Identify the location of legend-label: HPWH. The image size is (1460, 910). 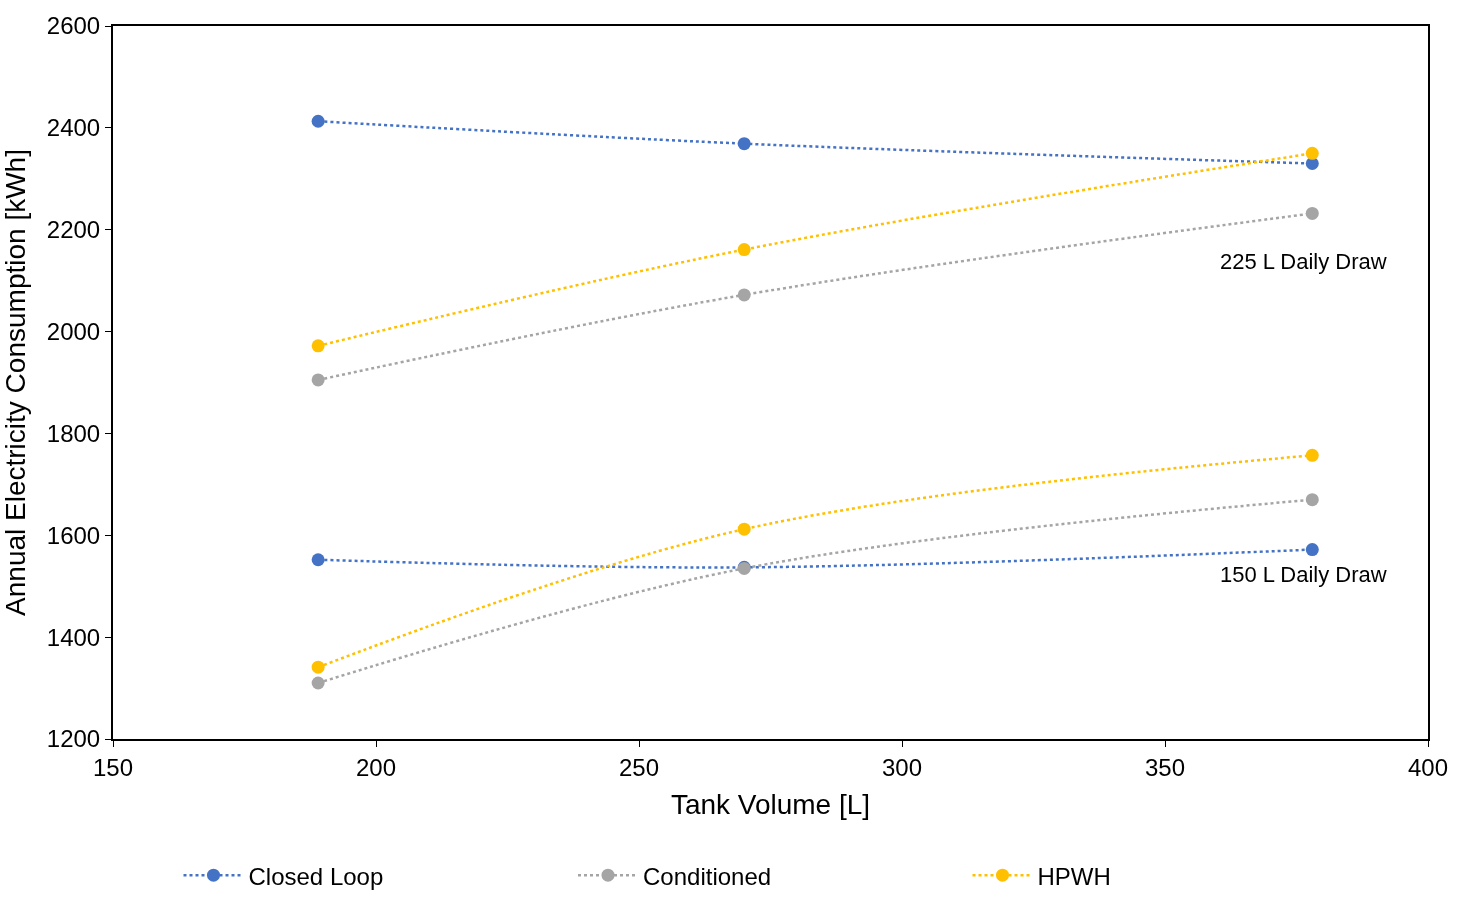
(1074, 876).